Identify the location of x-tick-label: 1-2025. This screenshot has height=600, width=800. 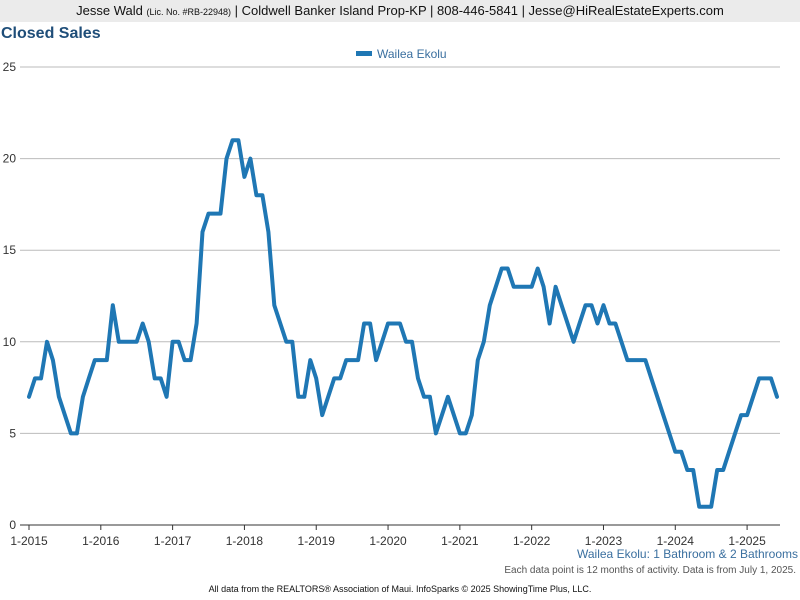
(747, 541).